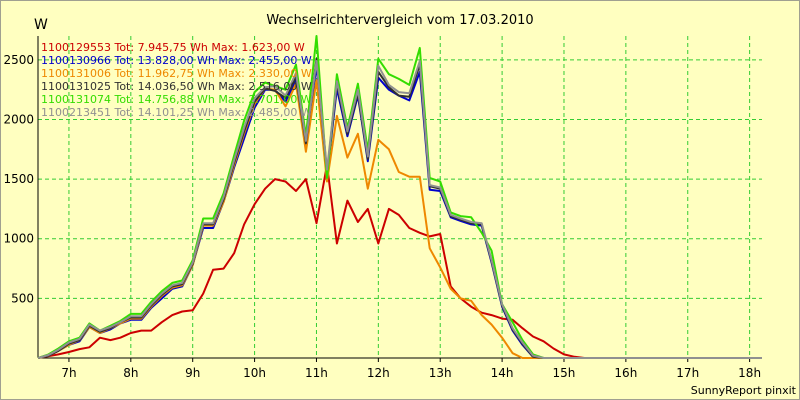 The image size is (800, 400). What do you see at coordinates (687, 373) in the screenshot?
I see `x-tick-label-17h: 17h` at bounding box center [687, 373].